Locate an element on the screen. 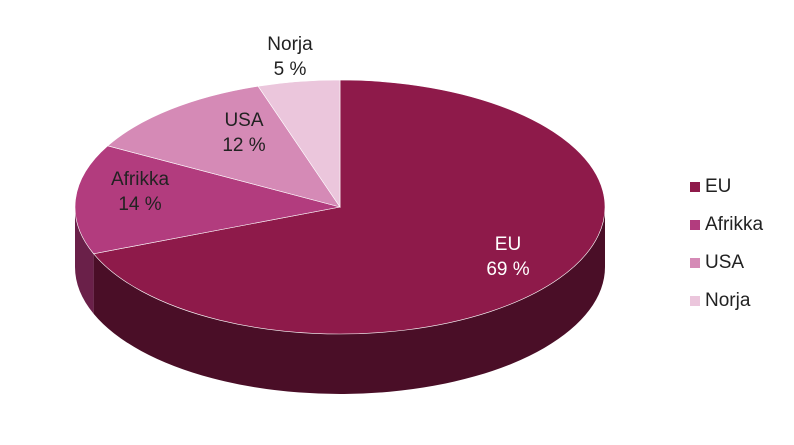  legend-item-afrikka: Afrikka is located at coordinates (726, 225).